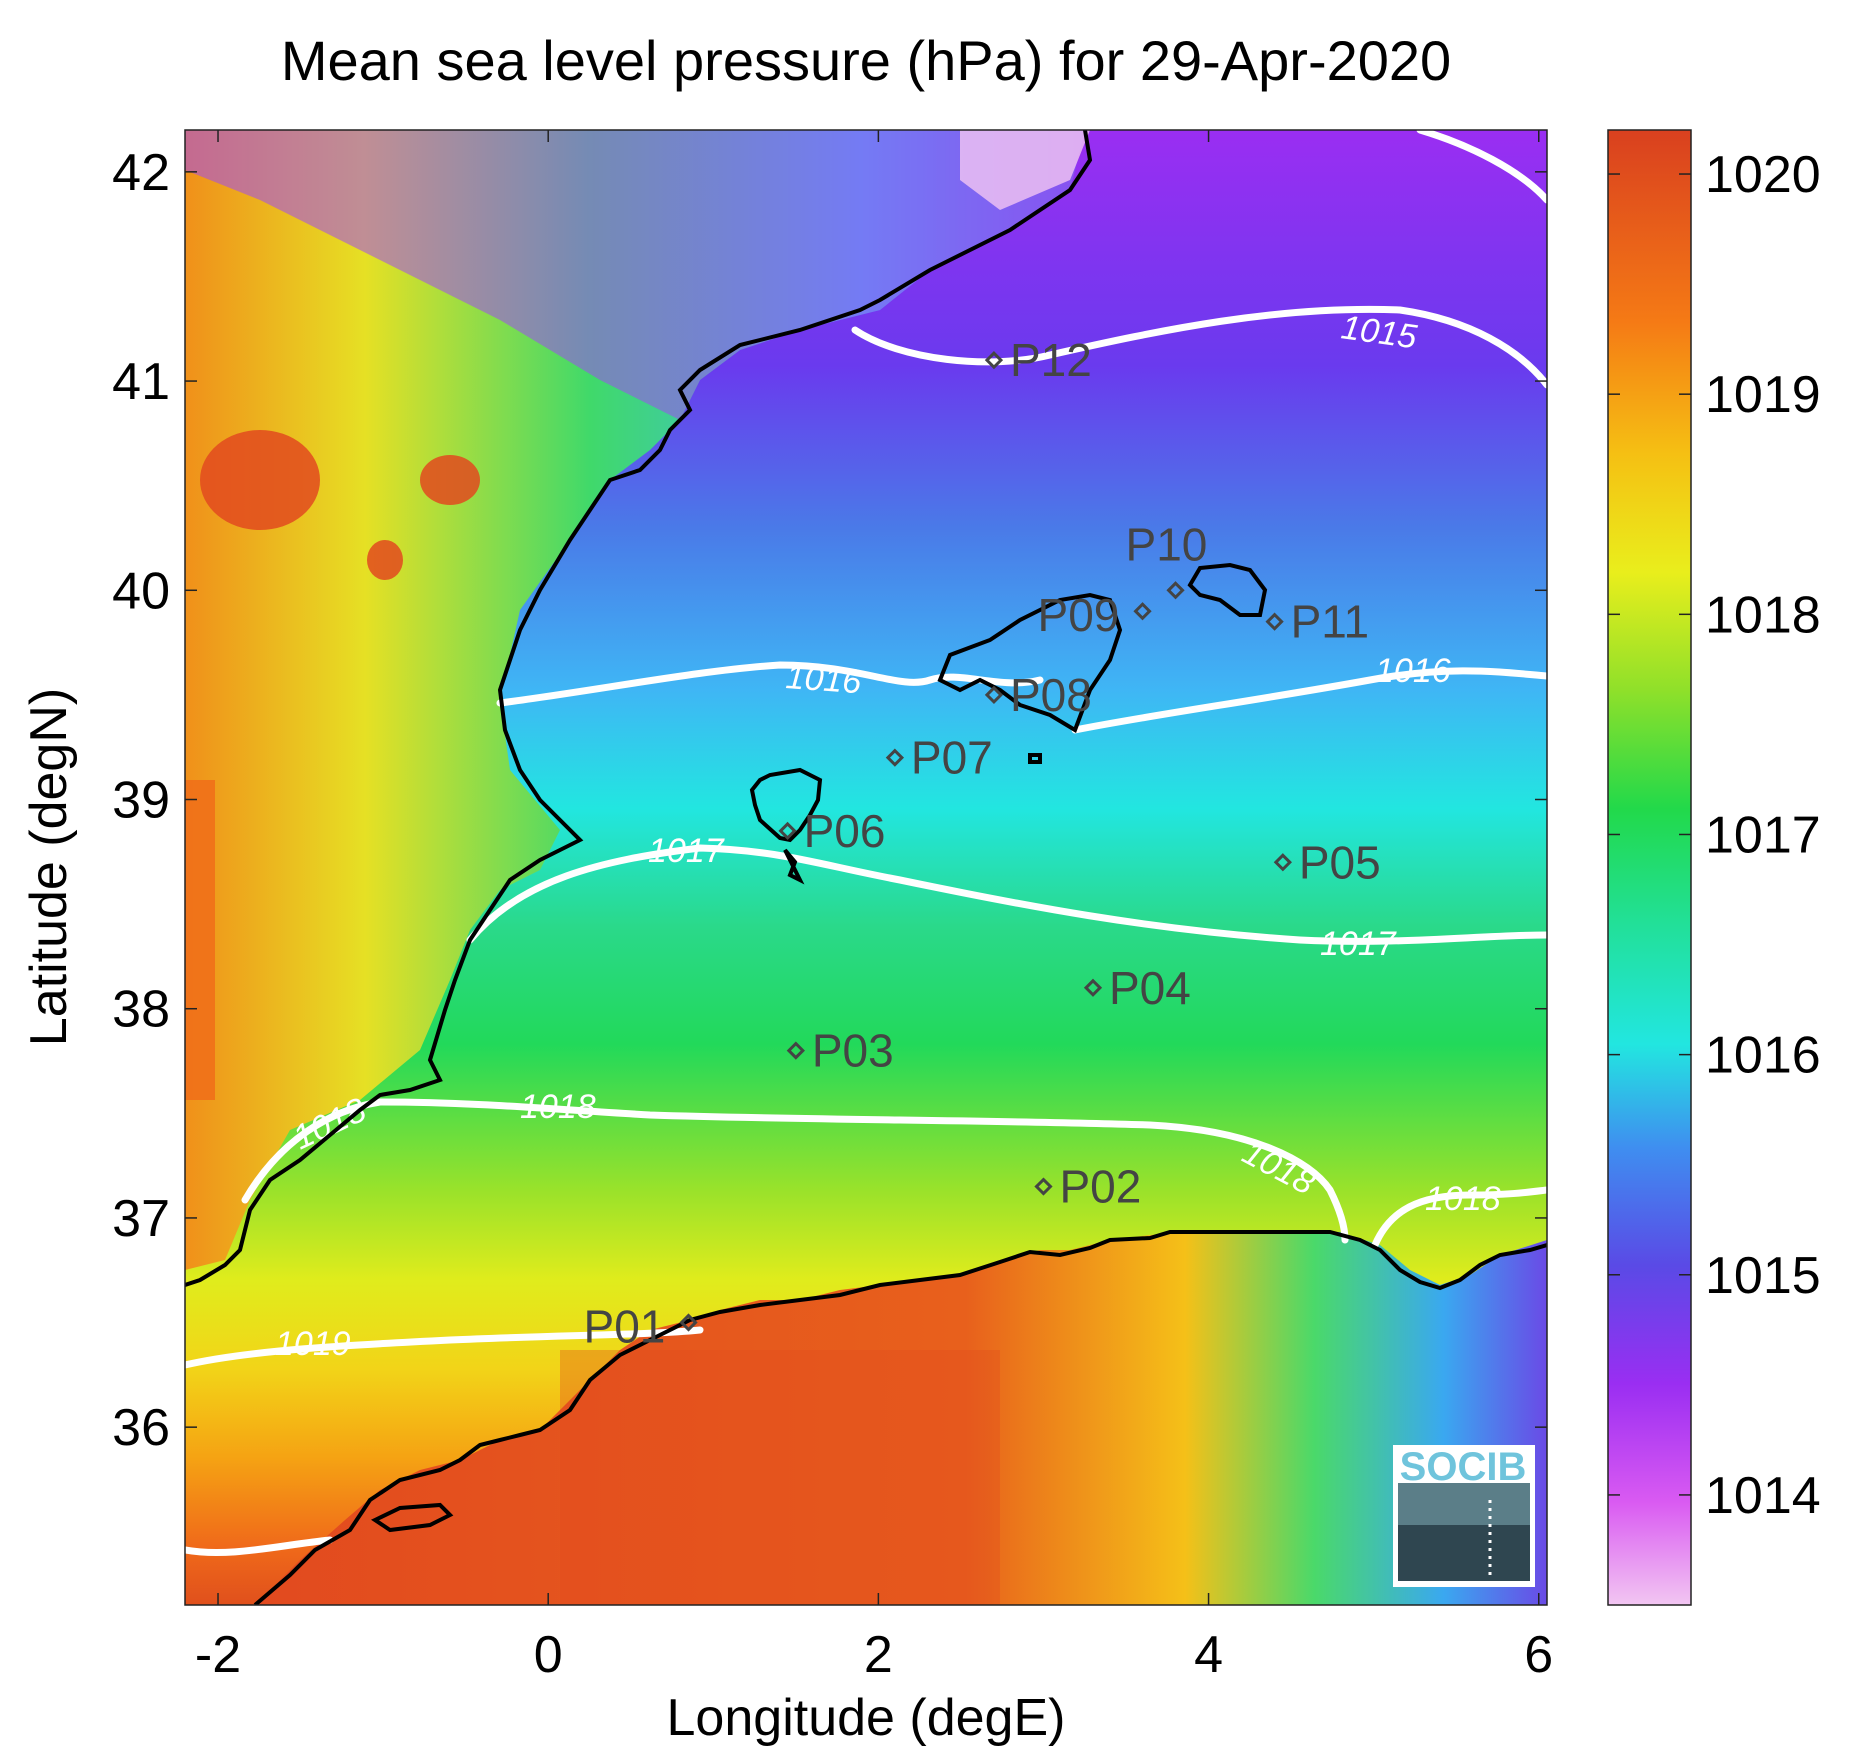 The height and width of the screenshot is (1758, 1854). I want to click on isobar-1018-e, so click(1459, 1217).